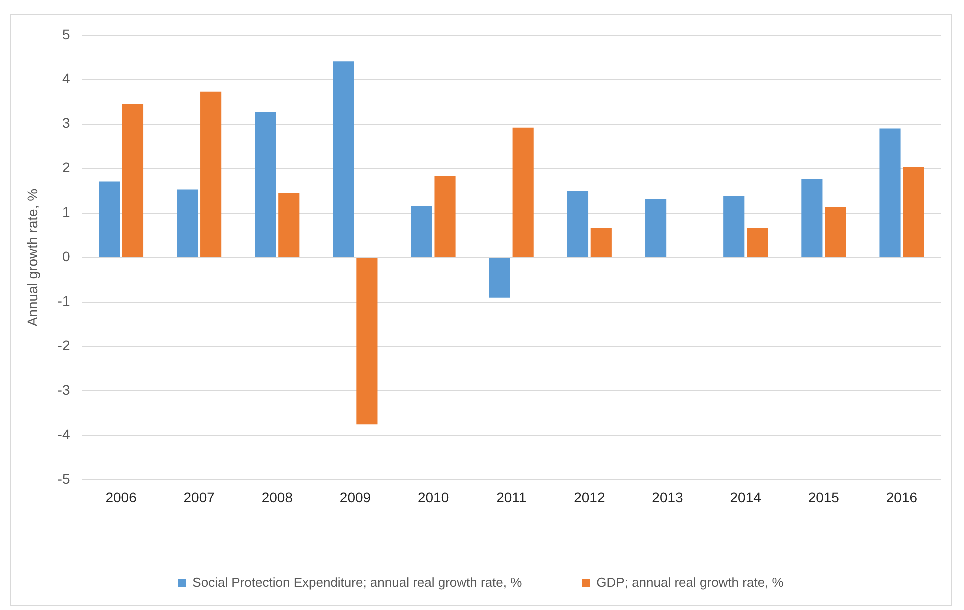 Image resolution: width=964 pixels, height=610 pixels. What do you see at coordinates (590, 497) in the screenshot?
I see `x-tick-label: 2012` at bounding box center [590, 497].